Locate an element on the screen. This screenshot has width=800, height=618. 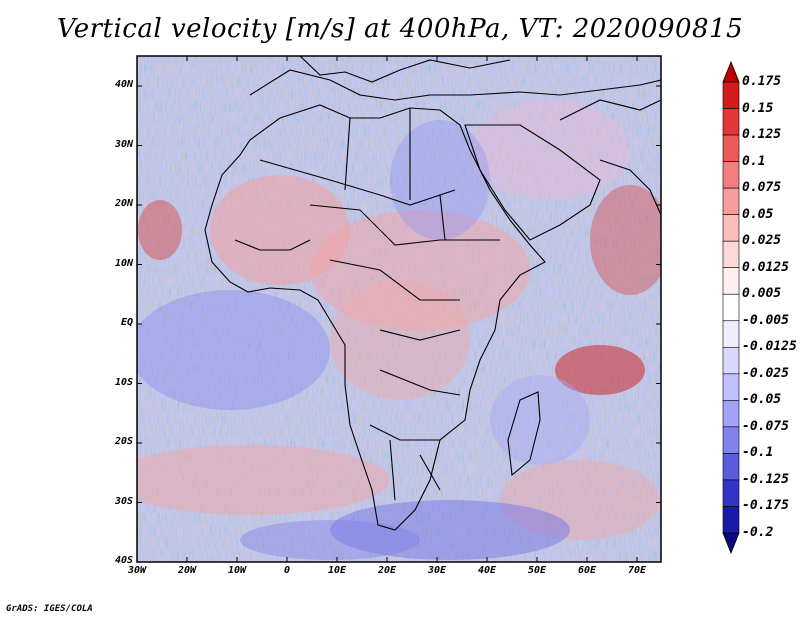
colorbar-label: 0.05 is located at coordinates (758, 214).